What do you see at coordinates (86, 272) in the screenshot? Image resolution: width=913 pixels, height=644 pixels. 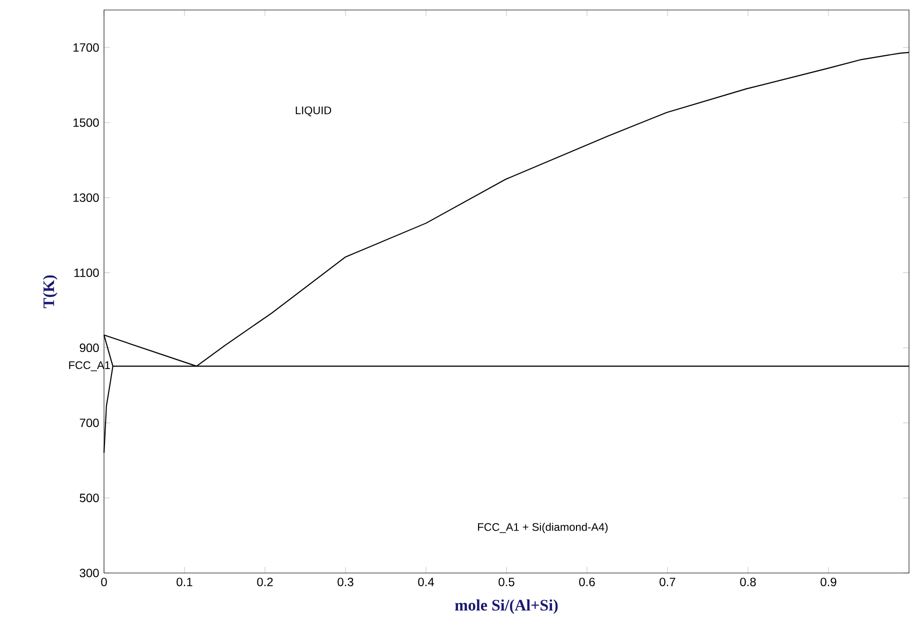 I see `y-tick-label: 1100` at bounding box center [86, 272].